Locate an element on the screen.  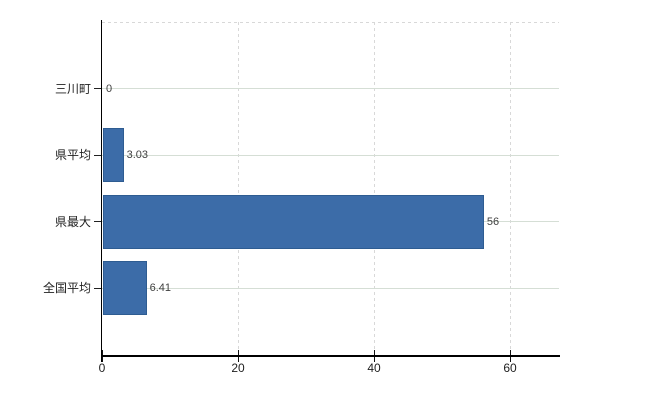
category-label: 全国平均 is located at coordinates (66, 288).